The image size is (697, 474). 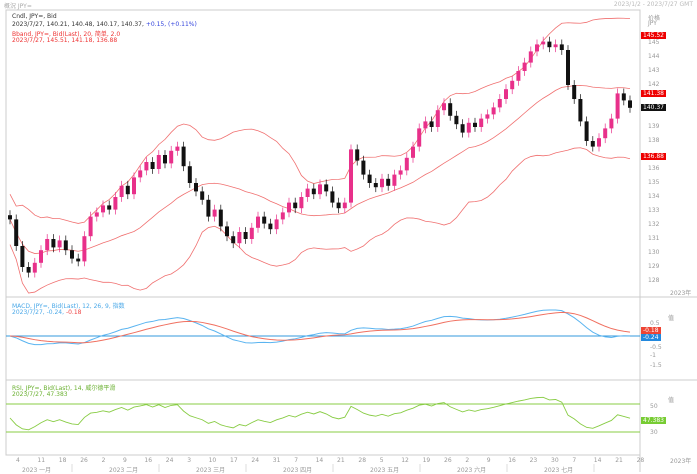 I want to click on axis-footer: 2023年, so click(x=681, y=461).